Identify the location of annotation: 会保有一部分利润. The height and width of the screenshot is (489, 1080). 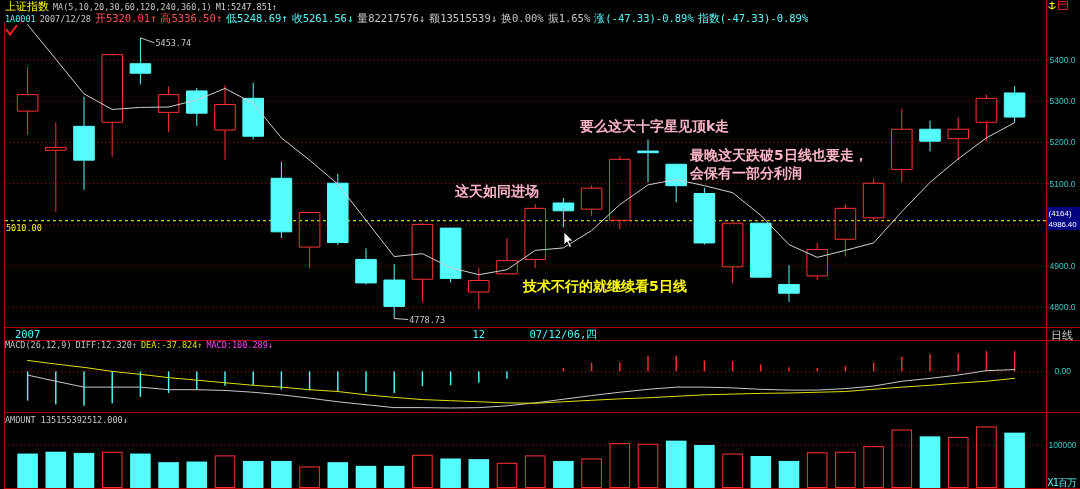
(745, 173).